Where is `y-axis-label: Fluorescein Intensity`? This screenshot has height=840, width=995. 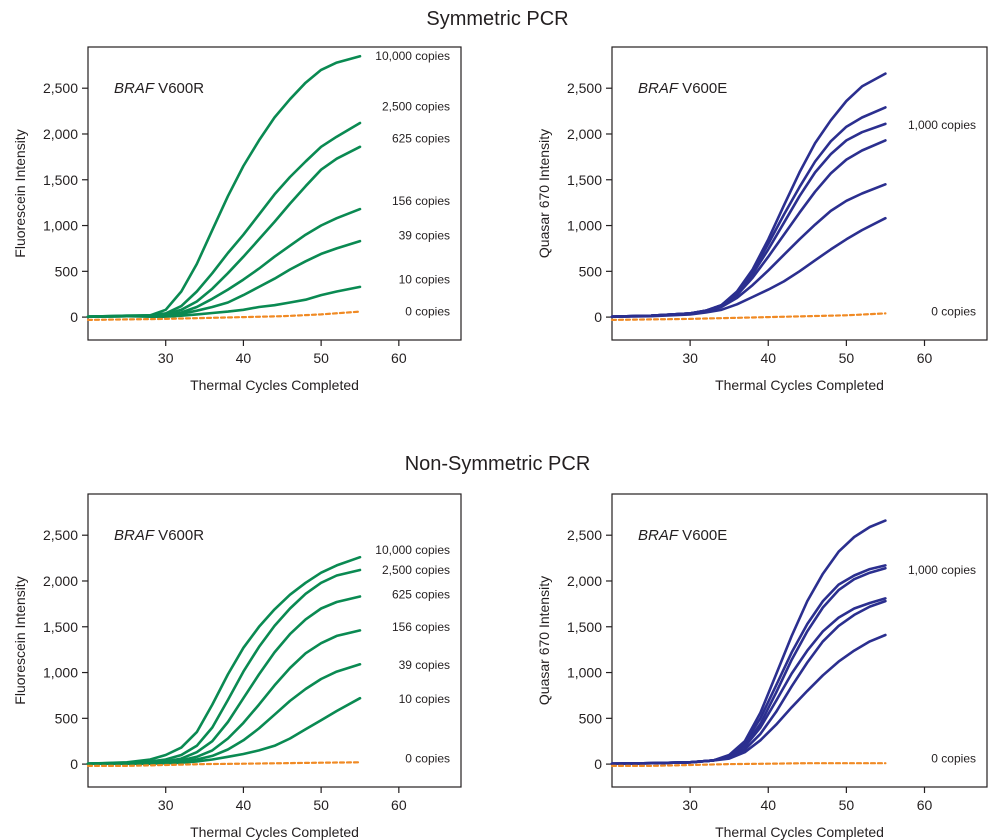 y-axis-label: Fluorescein Intensity is located at coordinates (20, 640).